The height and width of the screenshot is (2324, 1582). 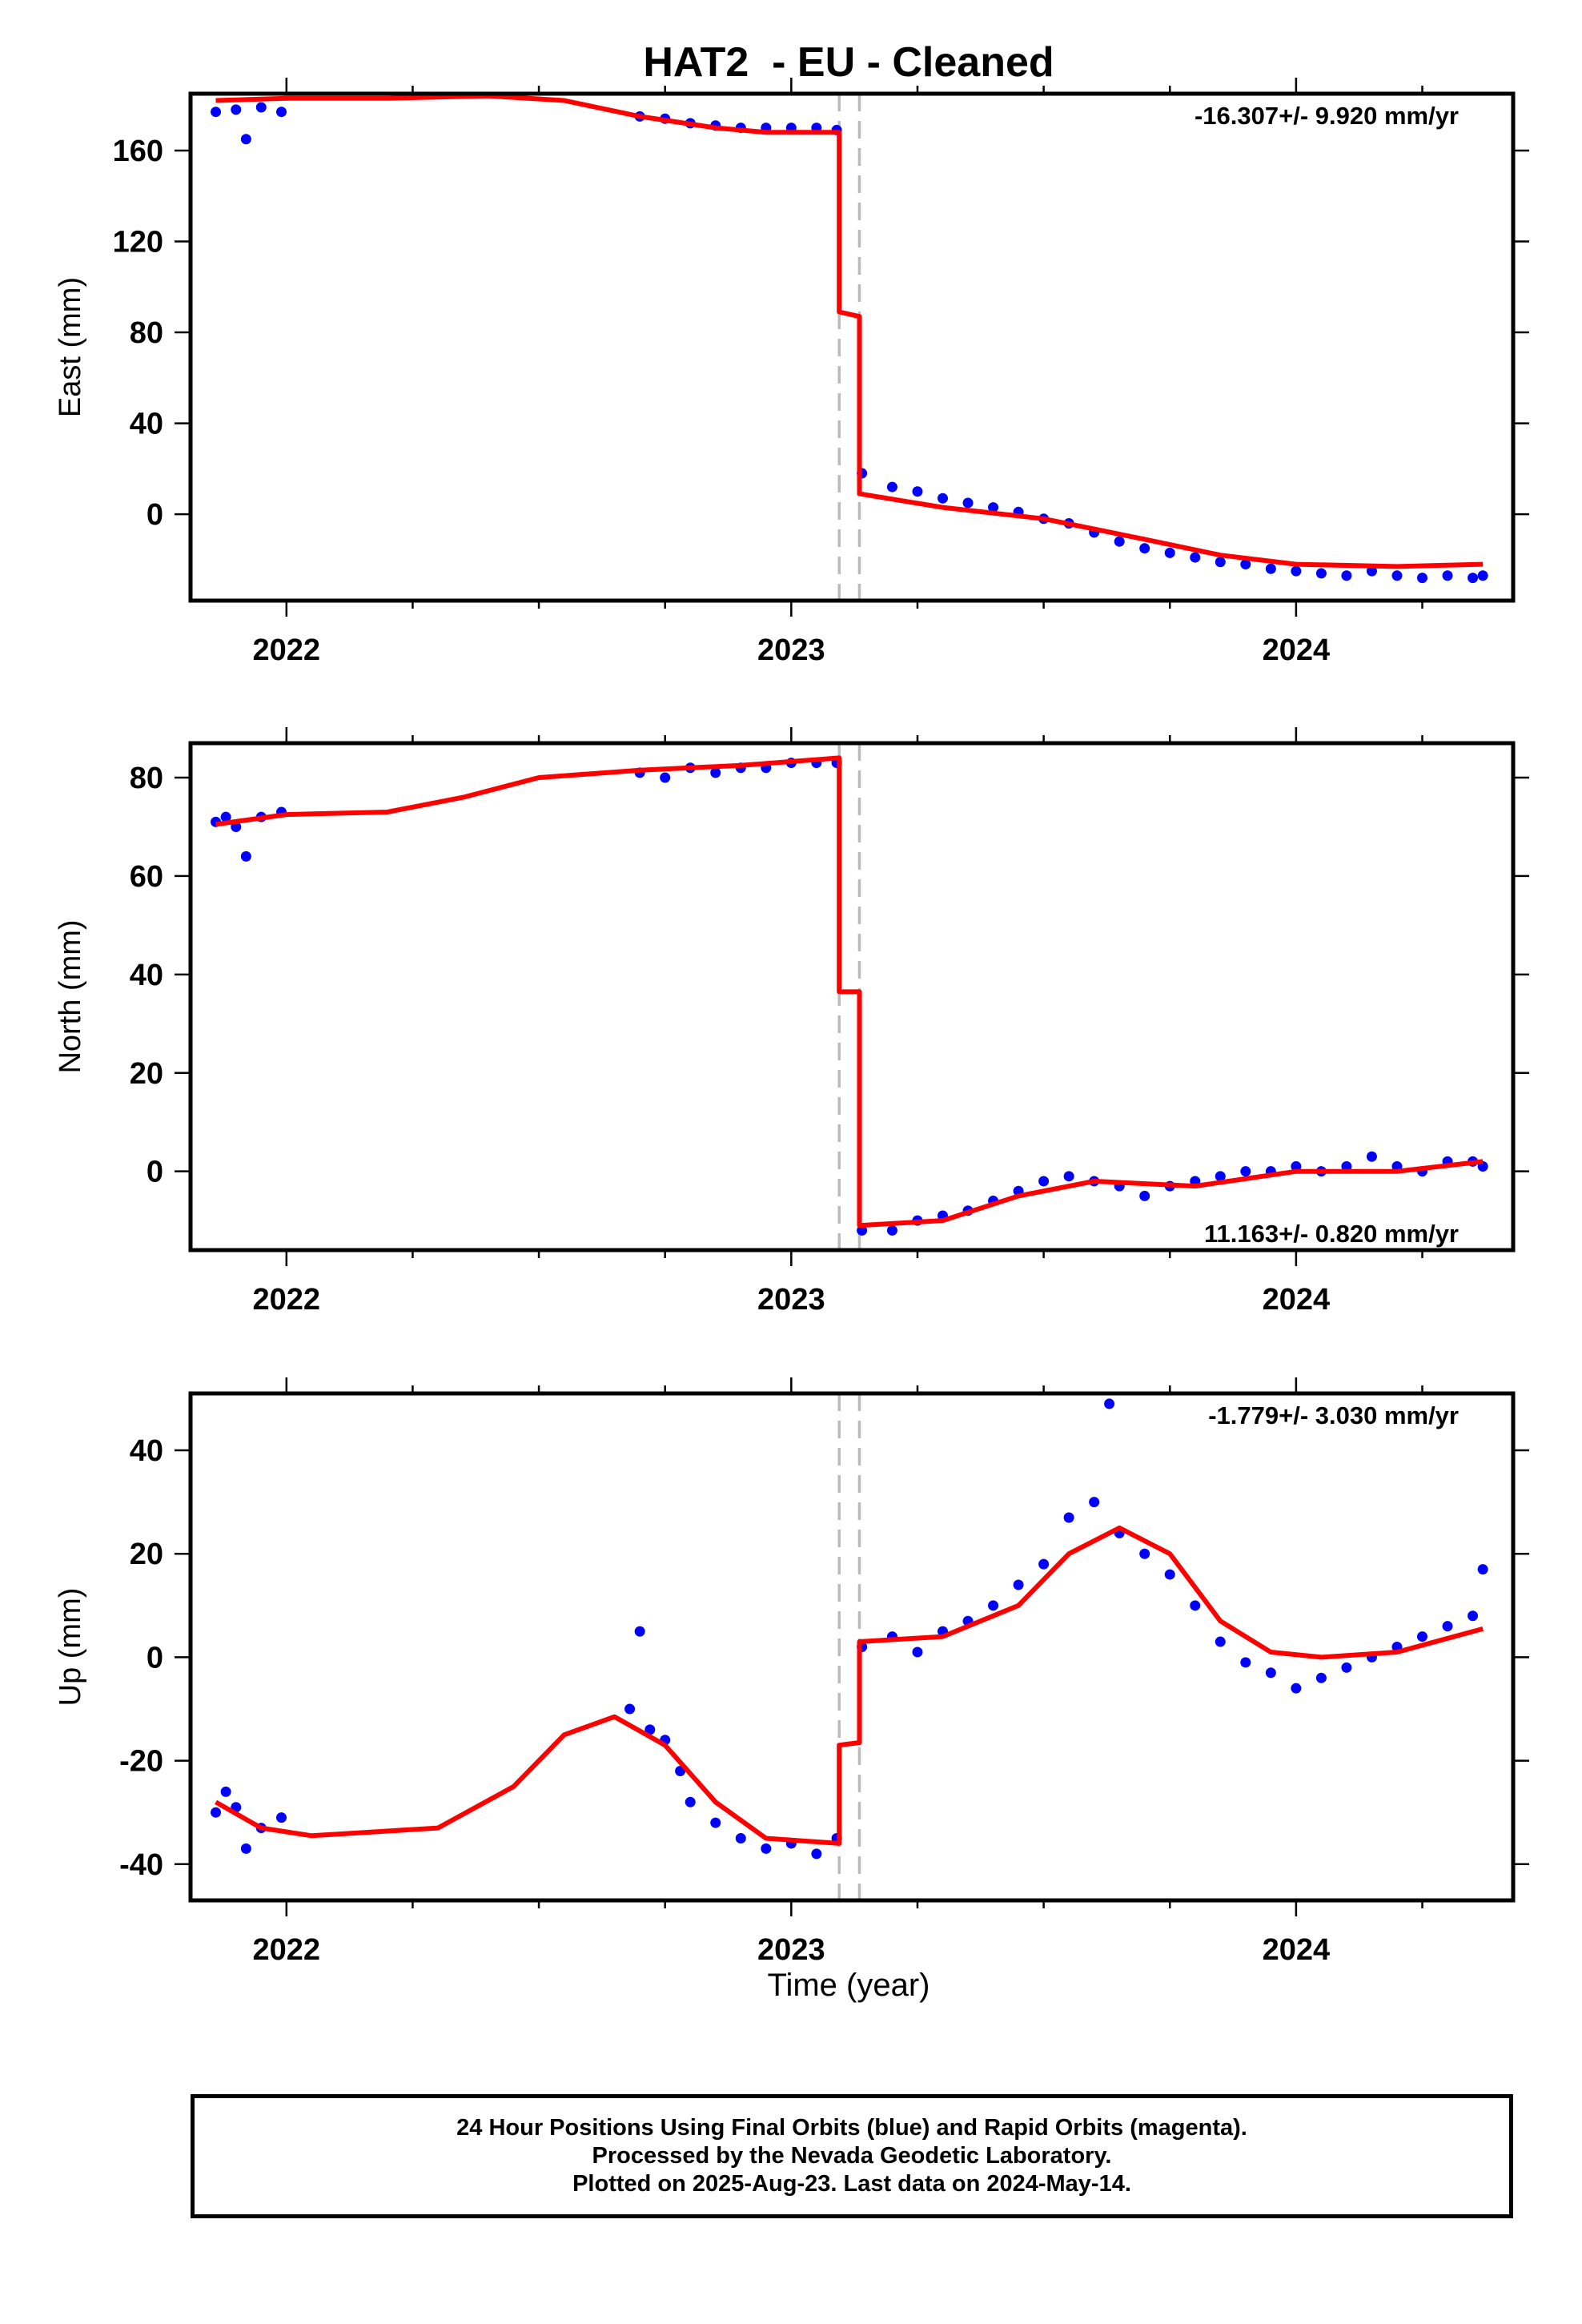 I want to click on up-rate-annotation: -1.779+/- 3.030 mm/yr, so click(x=1333, y=1415).